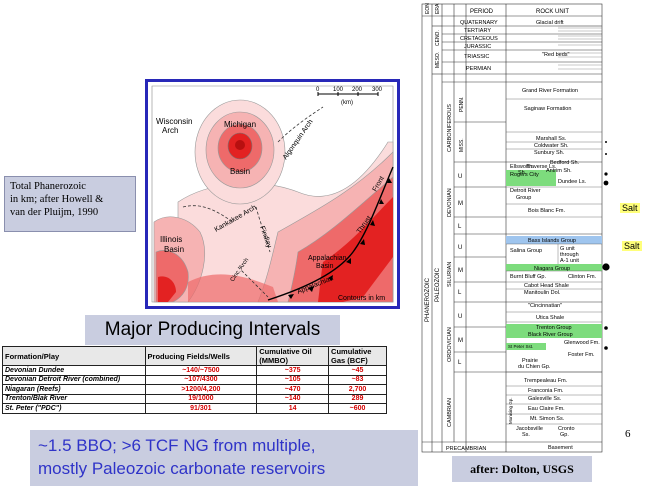 The width and height of the screenshot is (645, 487). What do you see at coordinates (546, 391) in the screenshot?
I see `unit-franconia: Franconia Fm.` at bounding box center [546, 391].